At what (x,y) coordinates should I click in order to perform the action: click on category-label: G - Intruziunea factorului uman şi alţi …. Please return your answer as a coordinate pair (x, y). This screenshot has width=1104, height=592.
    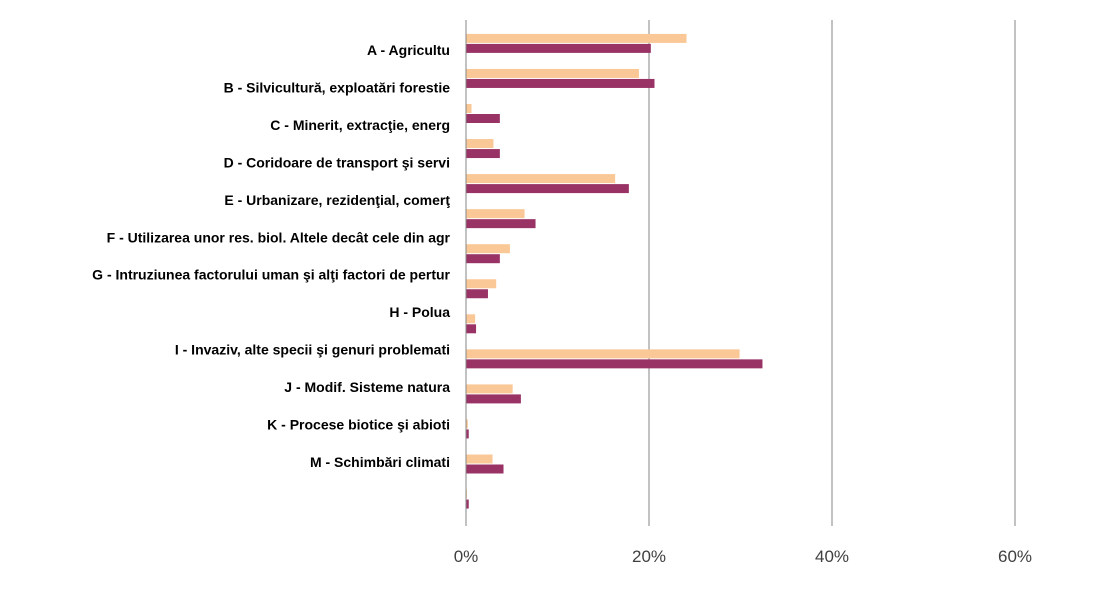
    Looking at the image, I should click on (271, 275).